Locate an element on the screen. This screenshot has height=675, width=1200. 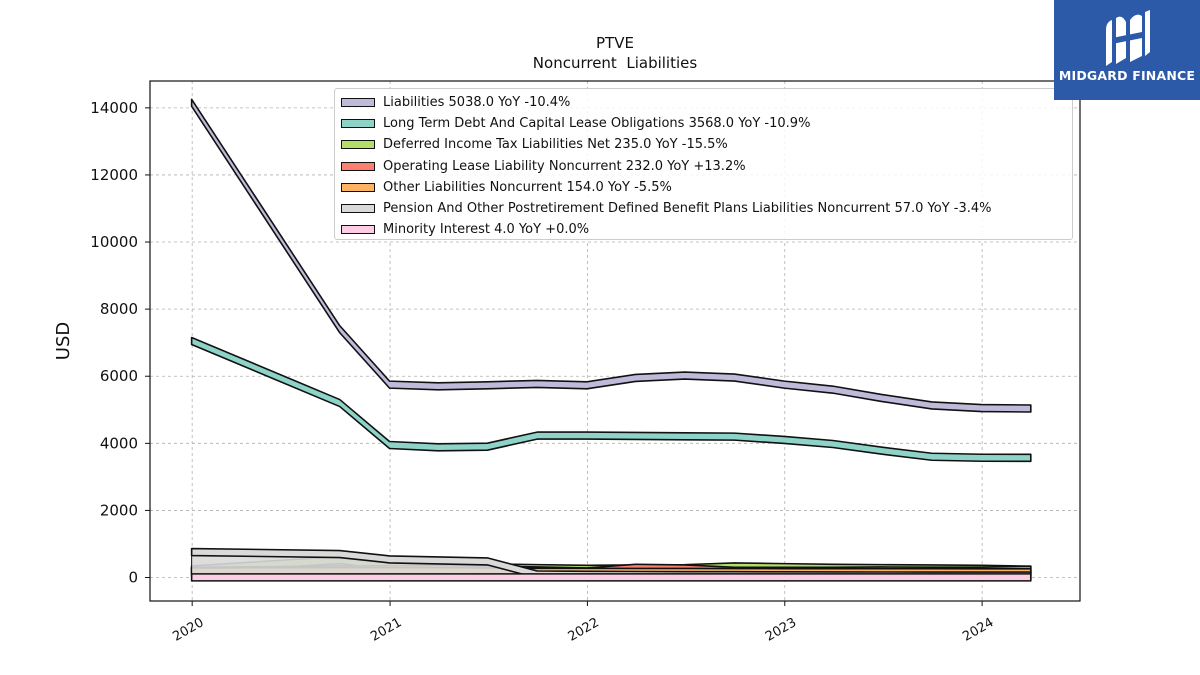
chart-title: PTVE is located at coordinates (615, 43).